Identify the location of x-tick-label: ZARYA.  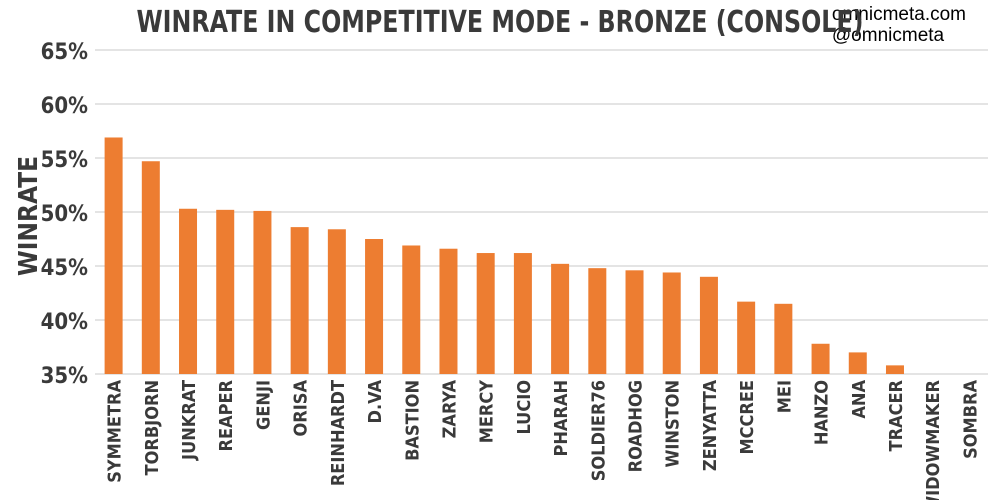
(449, 409).